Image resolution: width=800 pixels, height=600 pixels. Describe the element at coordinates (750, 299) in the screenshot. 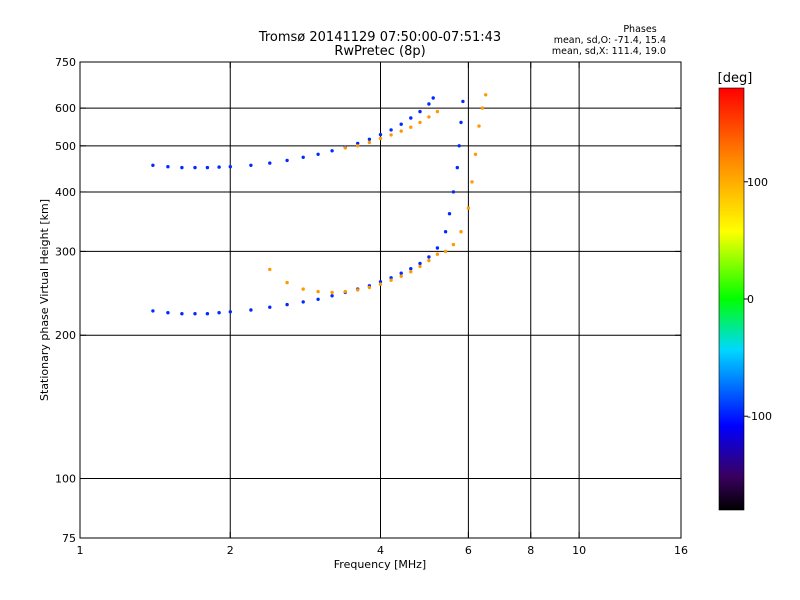

I see `colorbar-tick-label: 0` at that location.